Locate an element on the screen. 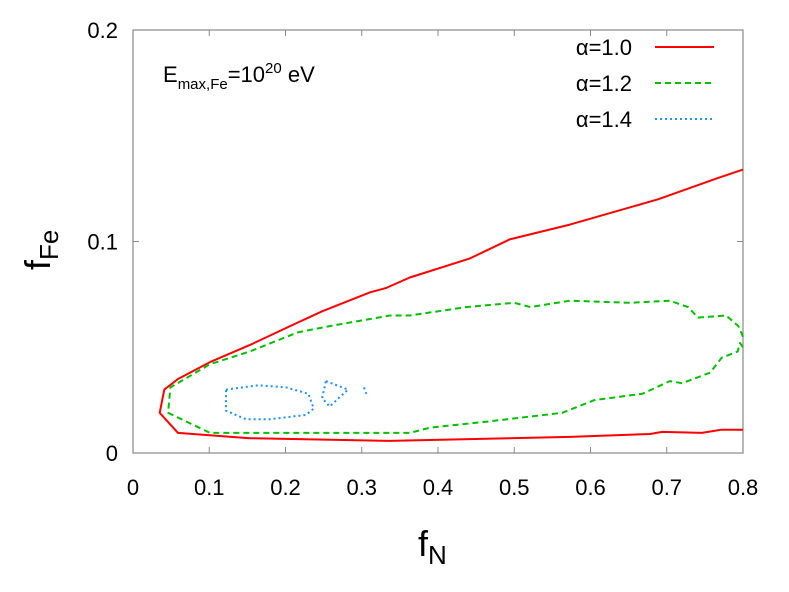 The height and width of the screenshot is (592, 789). legend: α=1.0 α=1.2 α=1.4 is located at coordinates (645, 83).